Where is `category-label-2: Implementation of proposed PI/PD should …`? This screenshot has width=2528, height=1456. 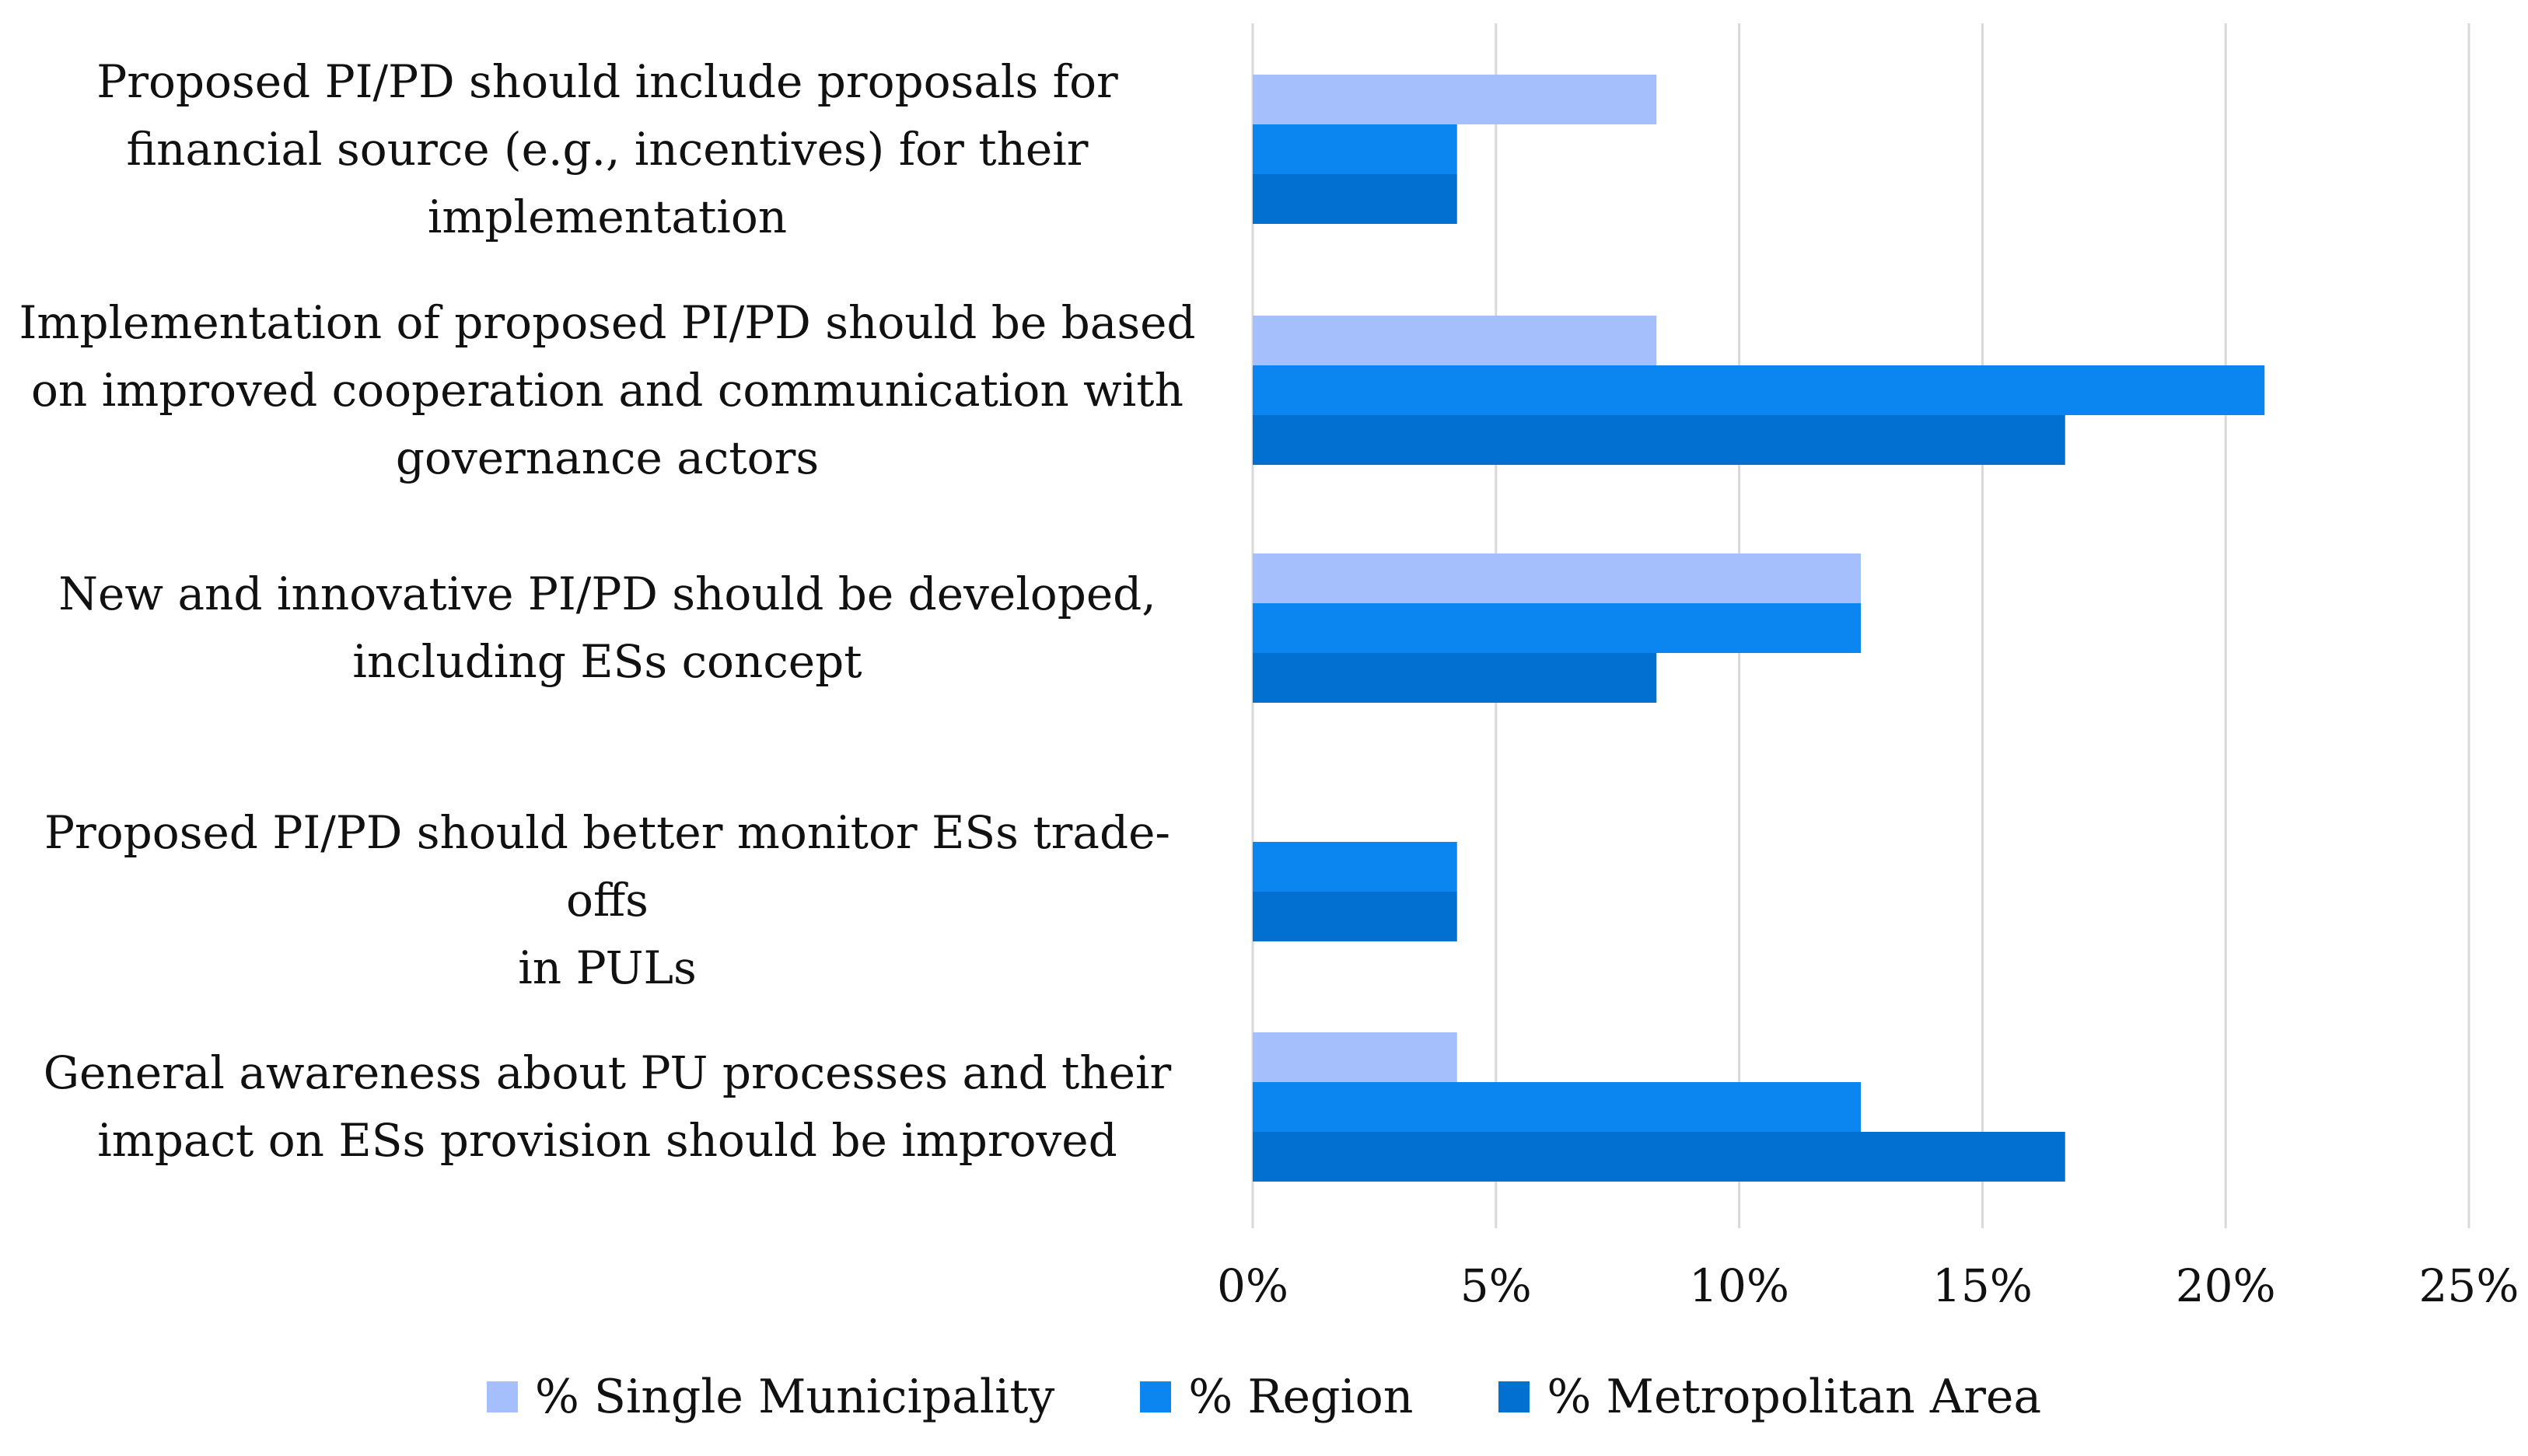 category-label-2: Implementation of proposed PI/PD should … is located at coordinates (607, 391).